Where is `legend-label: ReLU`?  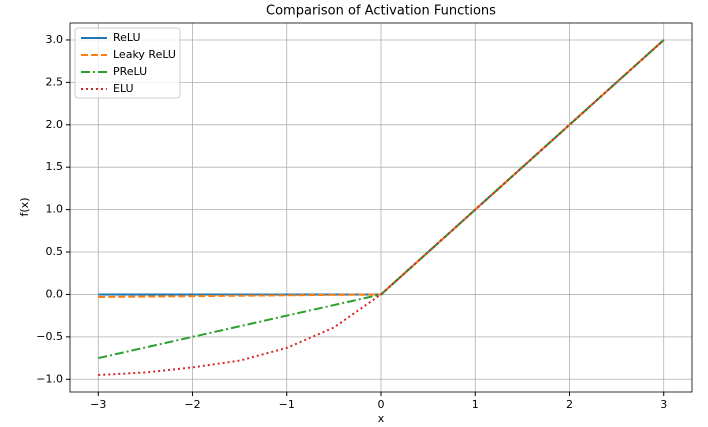 legend-label: ReLU is located at coordinates (127, 37).